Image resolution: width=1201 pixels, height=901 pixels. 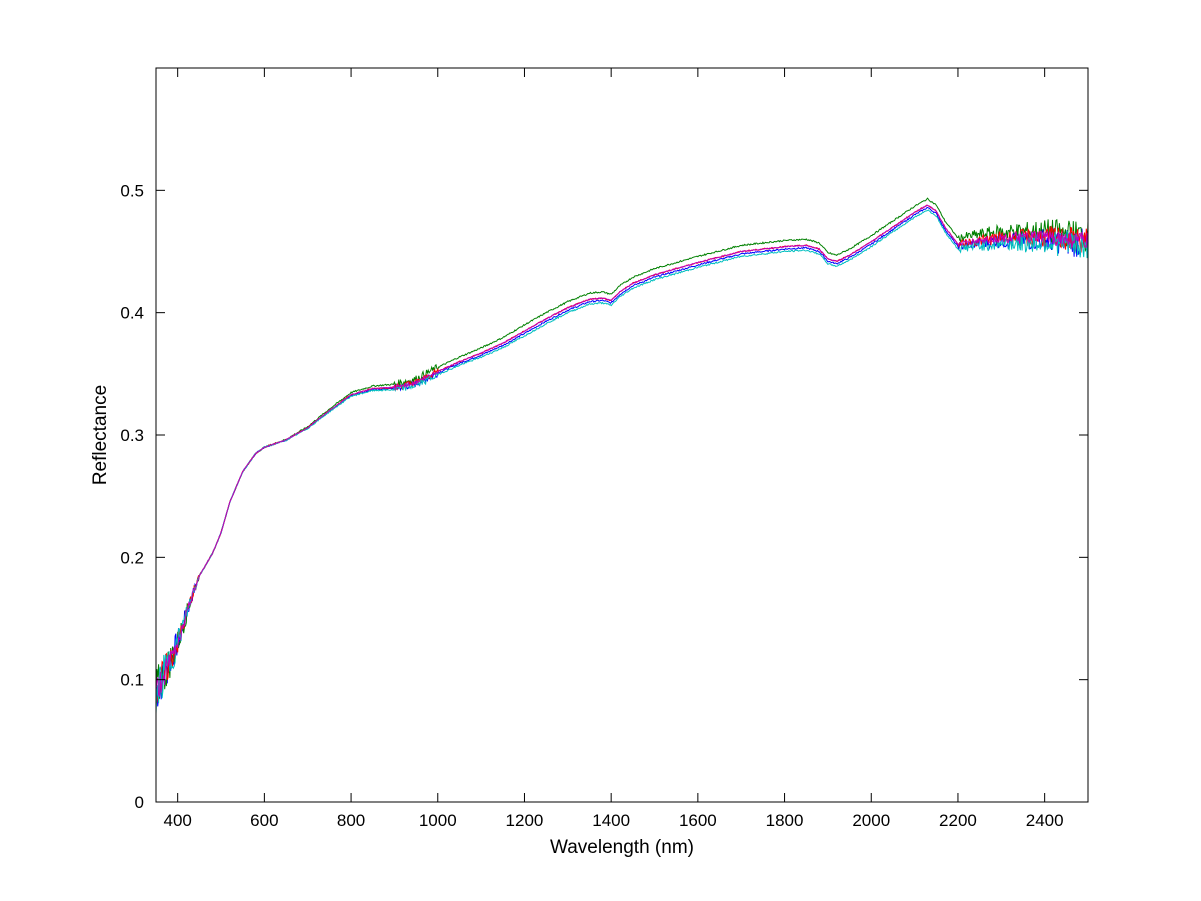 I want to click on y-tick-label: 0.5, so click(x=132, y=190).